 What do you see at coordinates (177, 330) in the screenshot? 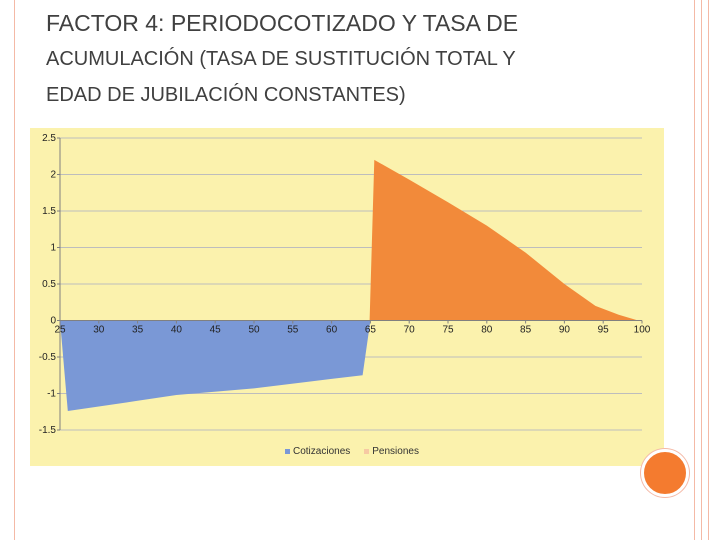
I see `x-tick-label-3: 40` at bounding box center [177, 330].